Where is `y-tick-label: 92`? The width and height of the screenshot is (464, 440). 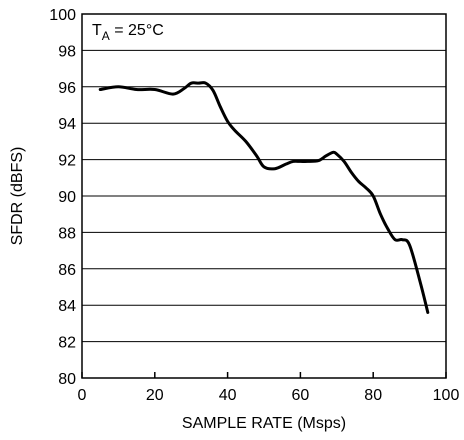 y-tick-label: 92 is located at coordinates (67, 161).